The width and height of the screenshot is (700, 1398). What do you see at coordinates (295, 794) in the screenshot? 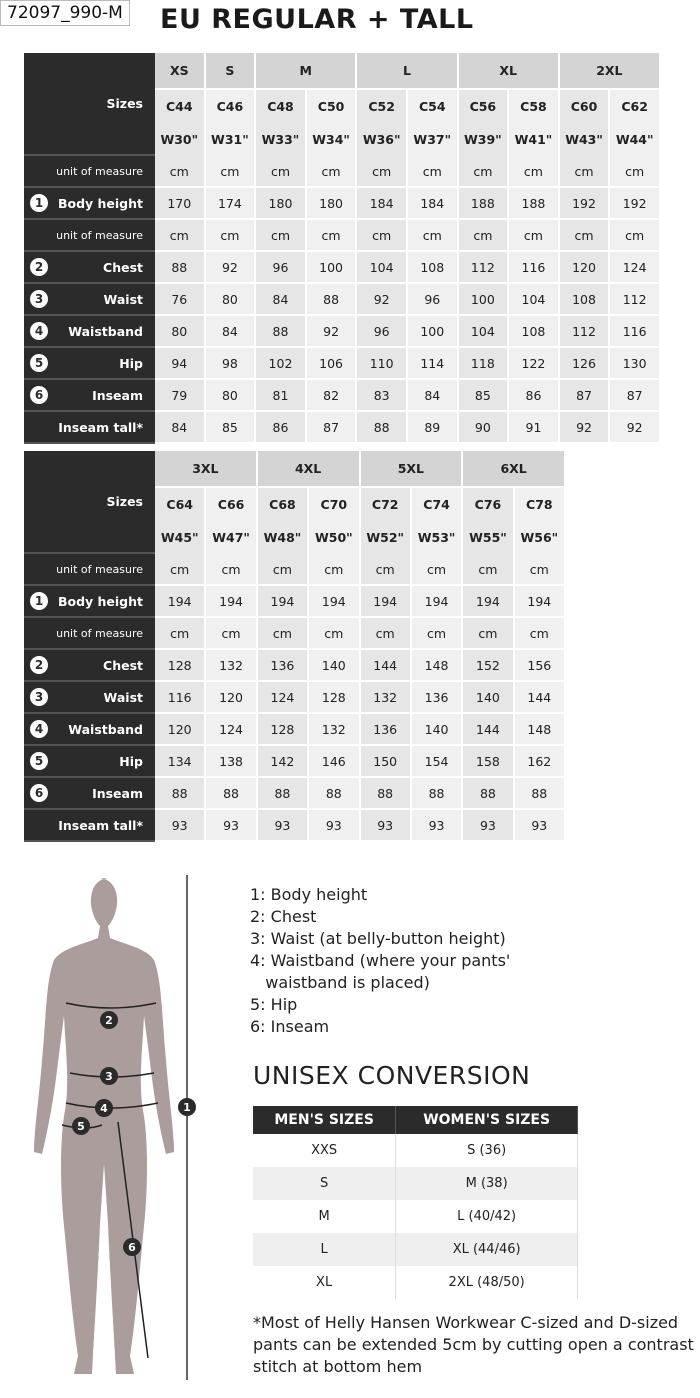
I see `table-row: 6 Inseam 88 88 88 88 88 88 88 88` at bounding box center [295, 794].